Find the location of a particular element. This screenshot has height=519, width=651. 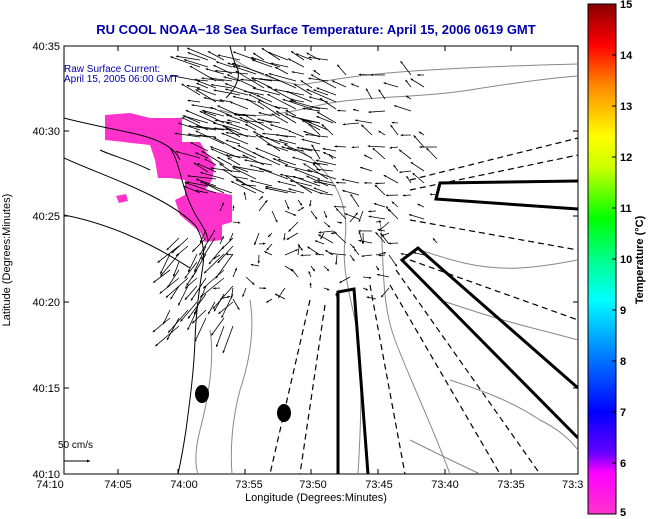

colorbar-tick-label: 5 is located at coordinates (623, 513).